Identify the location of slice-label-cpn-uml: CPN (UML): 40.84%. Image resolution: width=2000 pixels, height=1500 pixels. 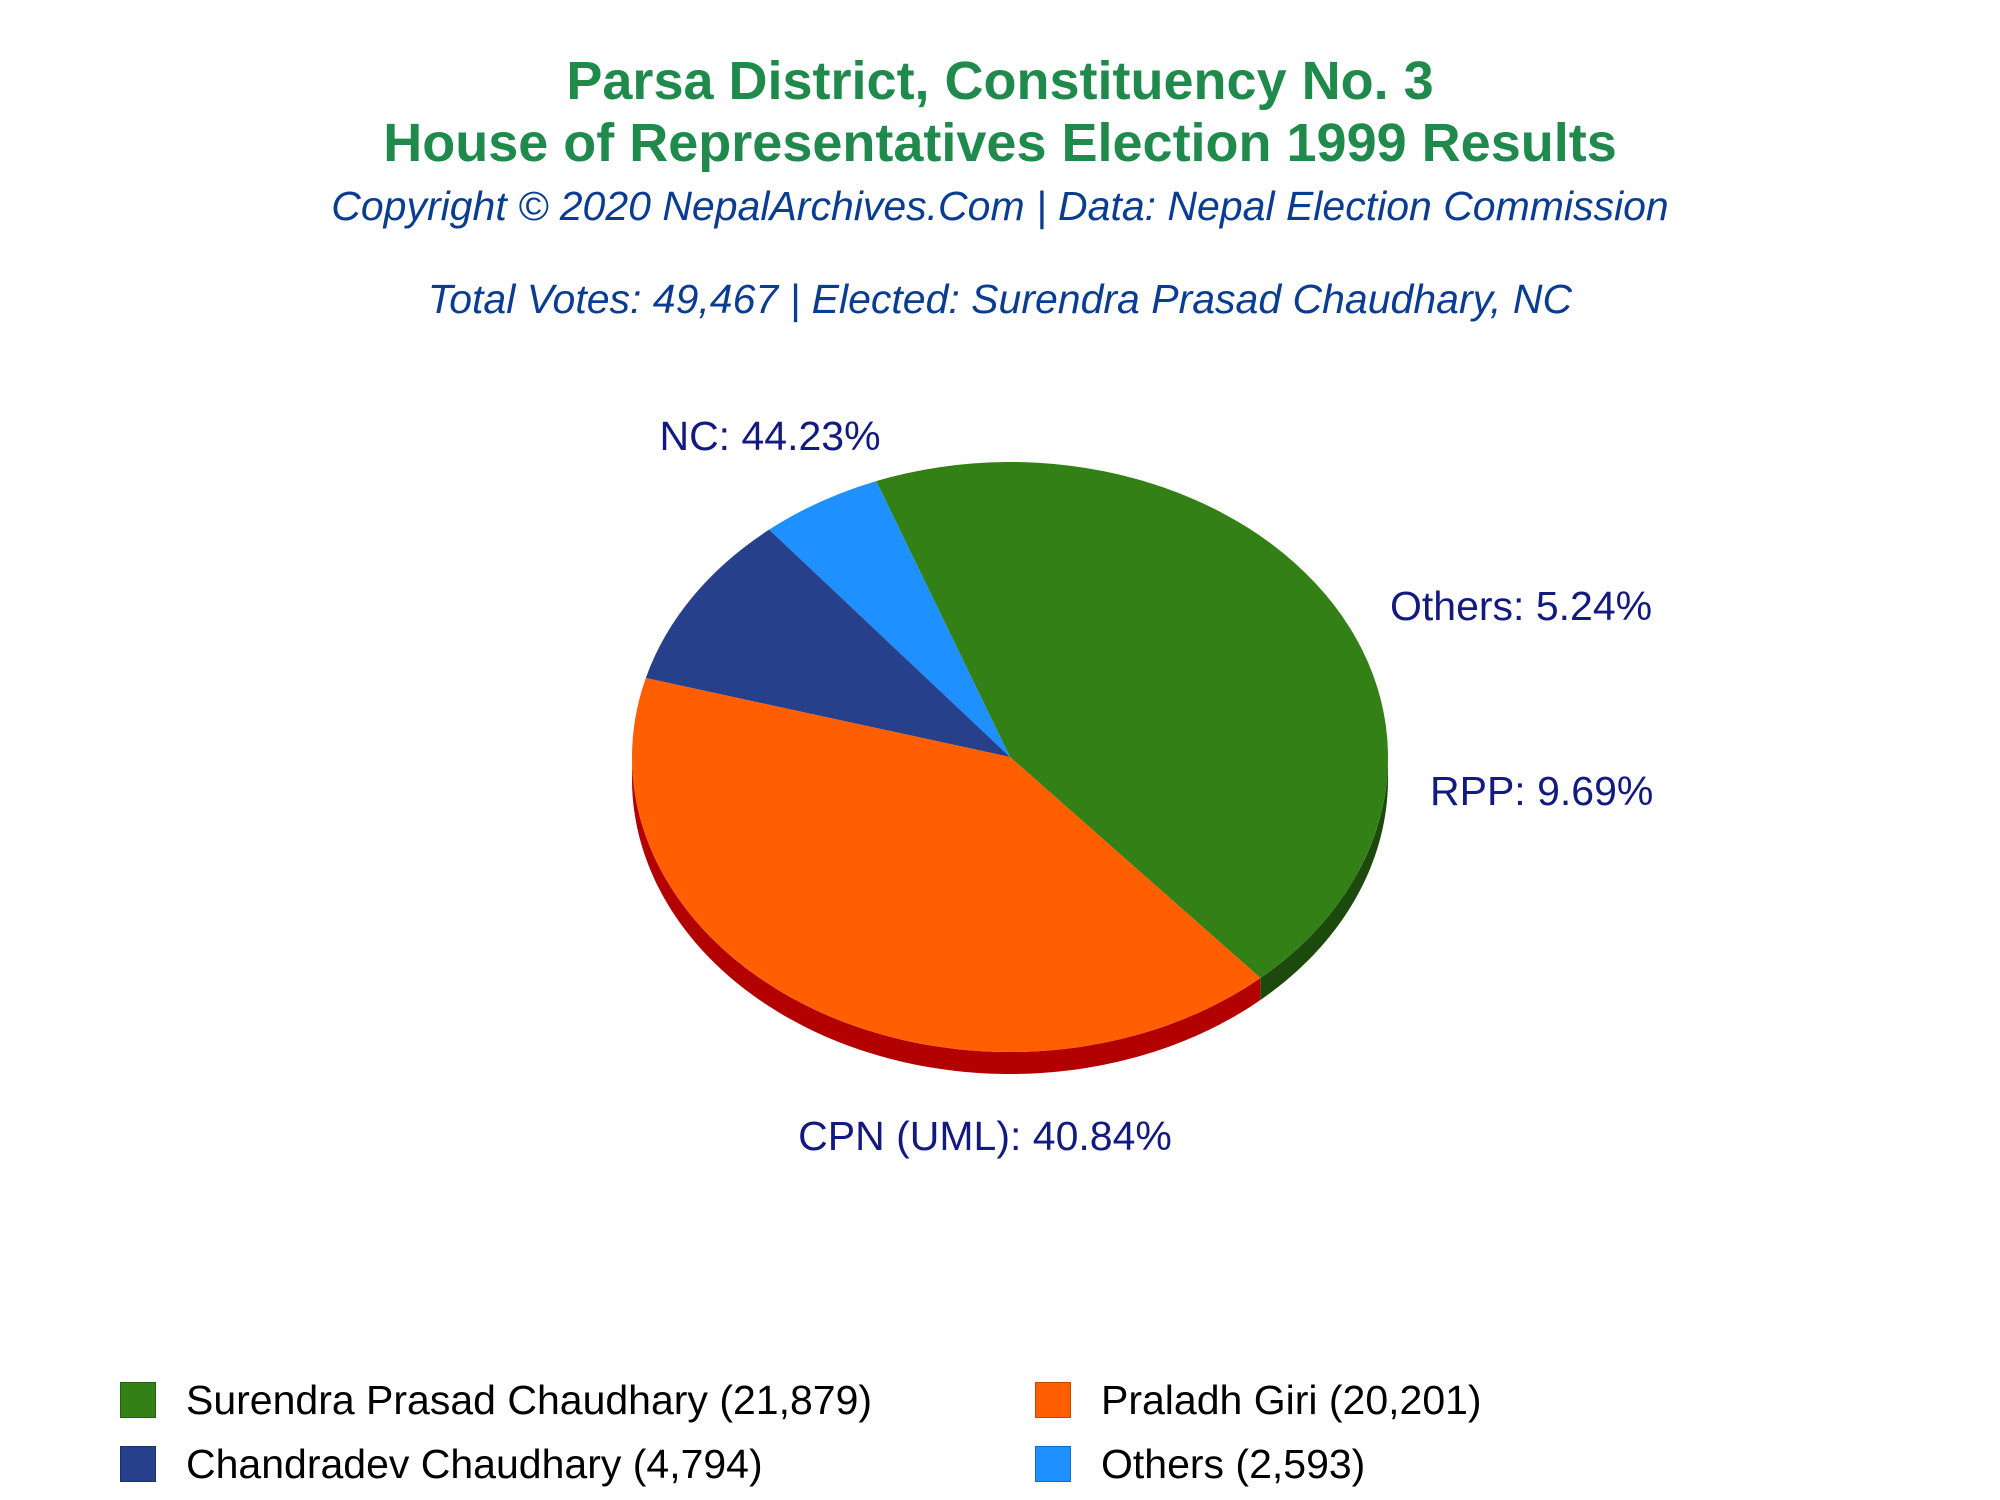
(985, 1136).